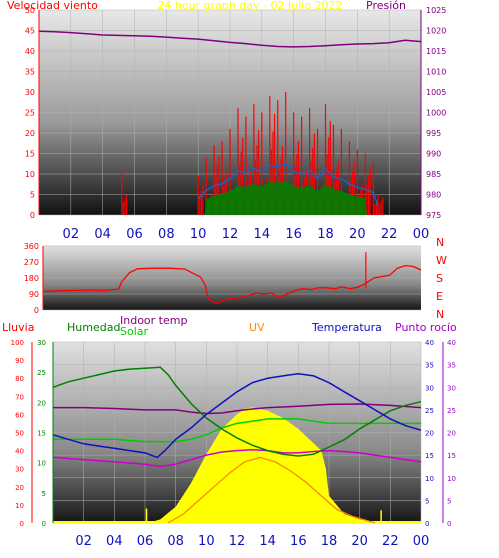 This screenshot has width=499, height=558. I want to click on temperature-hour-label: 02, so click(83, 541).